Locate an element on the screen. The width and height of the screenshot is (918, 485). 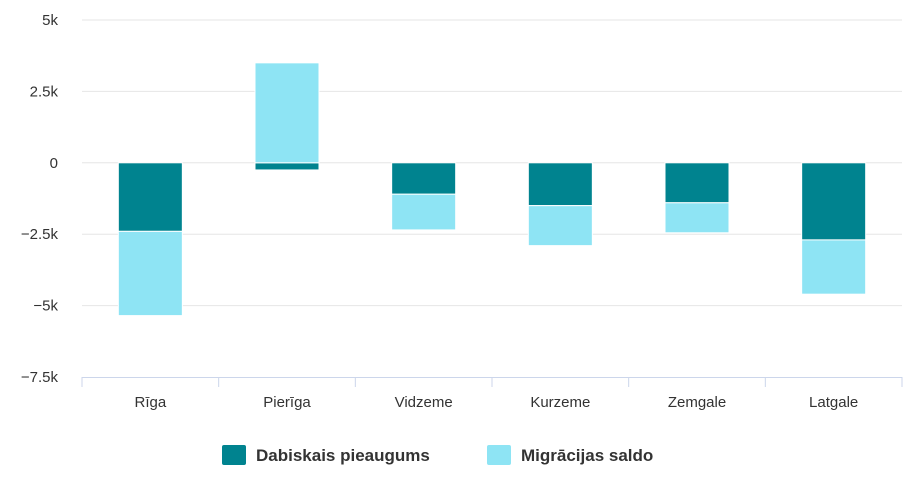
legend-label: Migrācijas saldo is located at coordinates (587, 455).